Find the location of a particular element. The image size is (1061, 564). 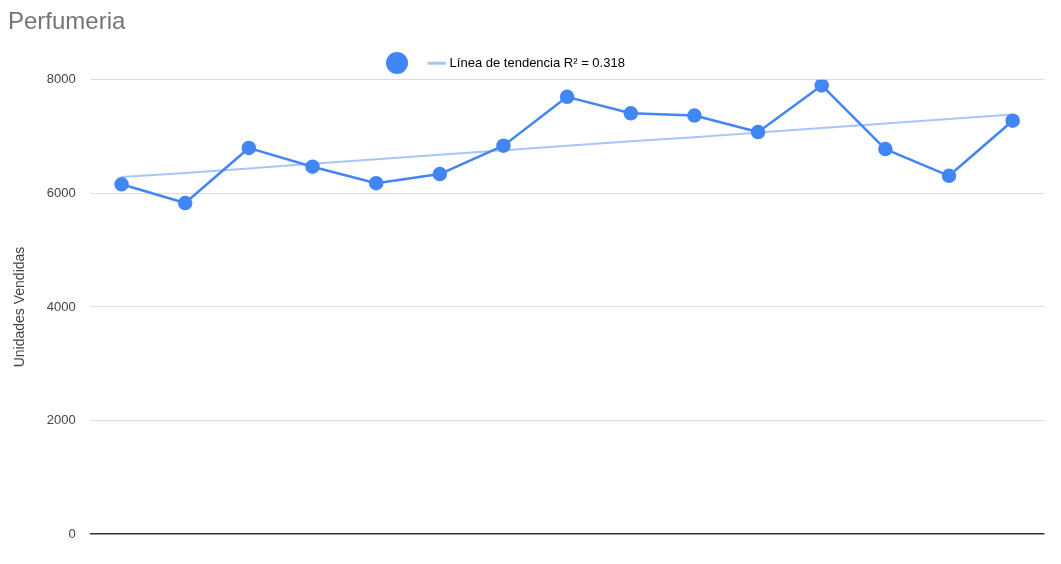

y-axis-title: Unidades Vendidas is located at coordinates (19, 307).